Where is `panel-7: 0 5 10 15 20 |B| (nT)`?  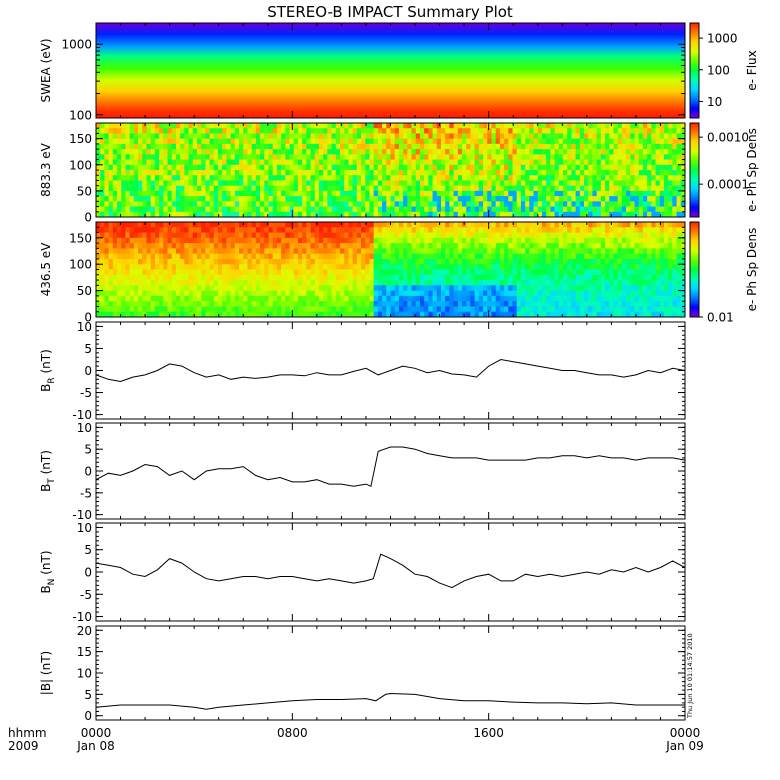 panel-7: 0 5 10 15 20 |B| (nT) is located at coordinates (362, 673).